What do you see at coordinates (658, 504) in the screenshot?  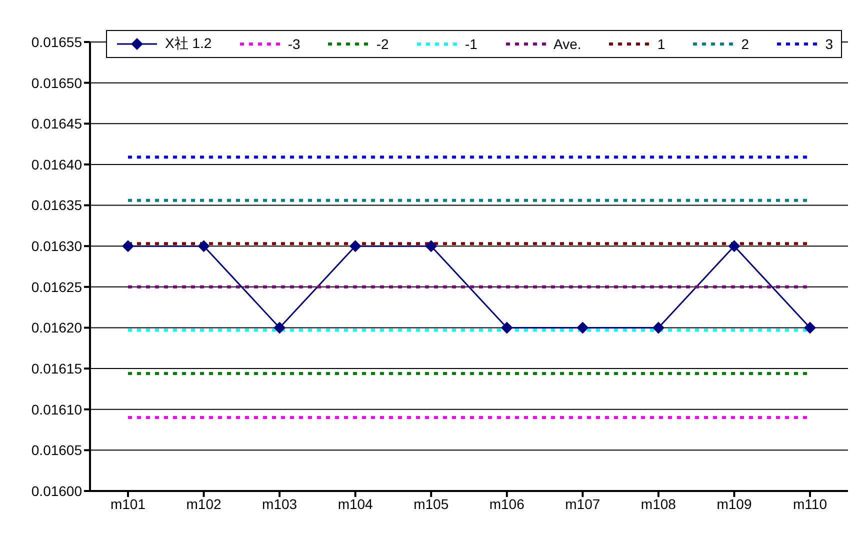 I see `x-tick-label: m108` at bounding box center [658, 504].